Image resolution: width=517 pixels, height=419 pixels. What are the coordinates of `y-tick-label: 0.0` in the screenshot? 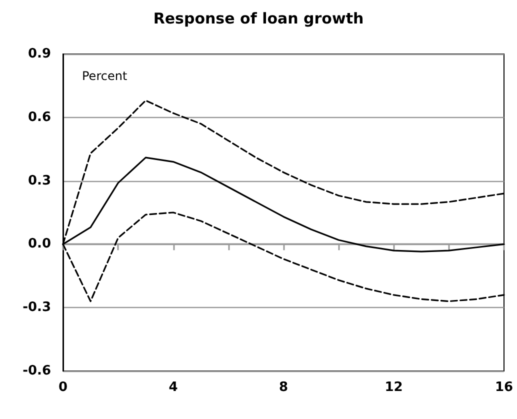 It's located at (39, 244).